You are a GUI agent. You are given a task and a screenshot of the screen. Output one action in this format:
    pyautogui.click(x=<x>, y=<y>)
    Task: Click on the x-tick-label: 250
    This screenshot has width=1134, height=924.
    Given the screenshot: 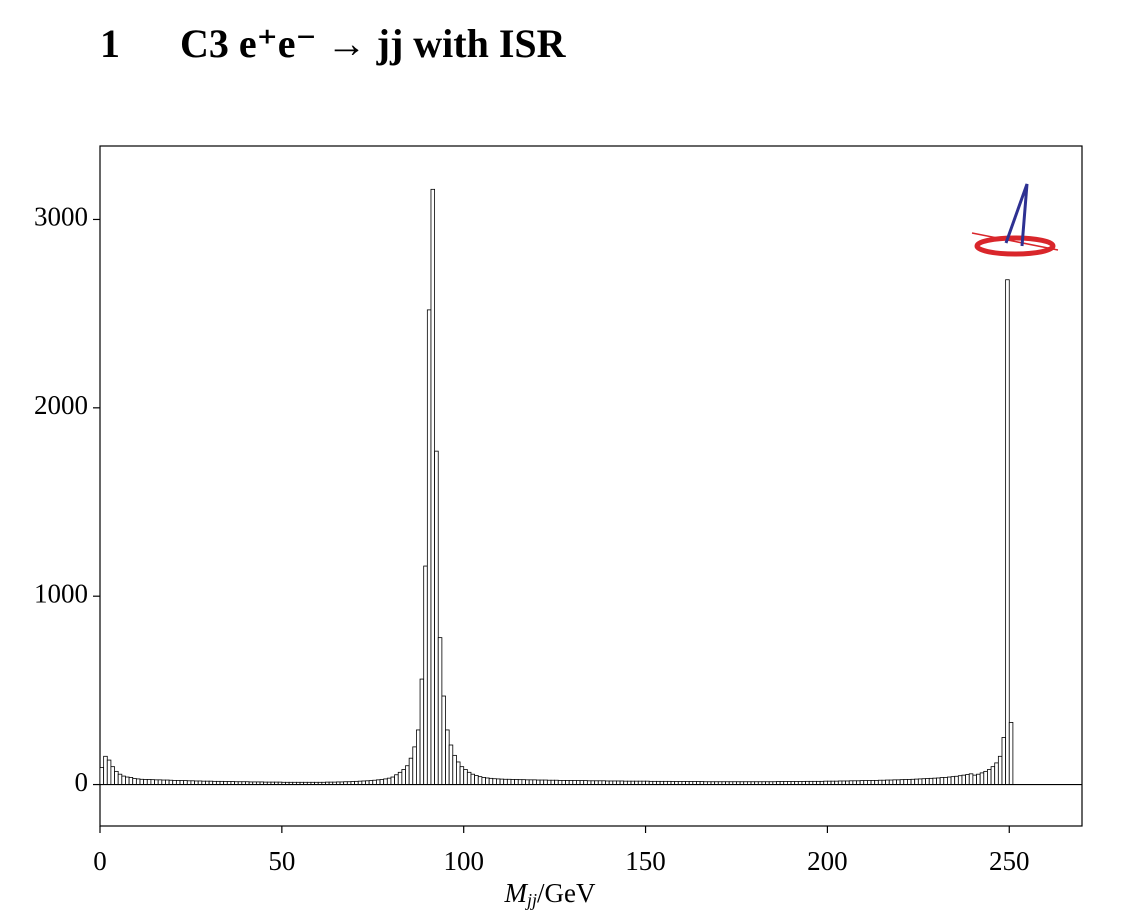 What is the action you would take?
    pyautogui.click(x=1009, y=861)
    